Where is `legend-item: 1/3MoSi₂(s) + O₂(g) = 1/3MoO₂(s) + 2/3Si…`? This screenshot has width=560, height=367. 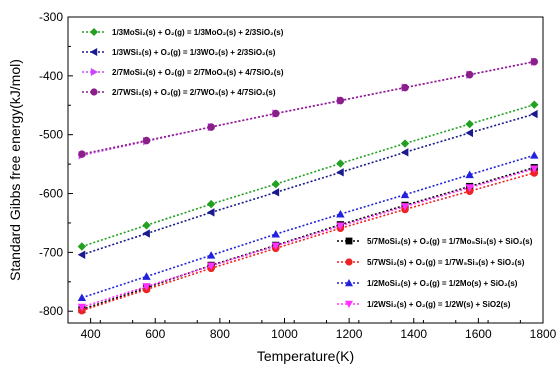 legend-item: 1/3MoSi₂(s) + O₂(g) = 1/3MoO₂(s) + 2/3Si… is located at coordinates (183, 32).